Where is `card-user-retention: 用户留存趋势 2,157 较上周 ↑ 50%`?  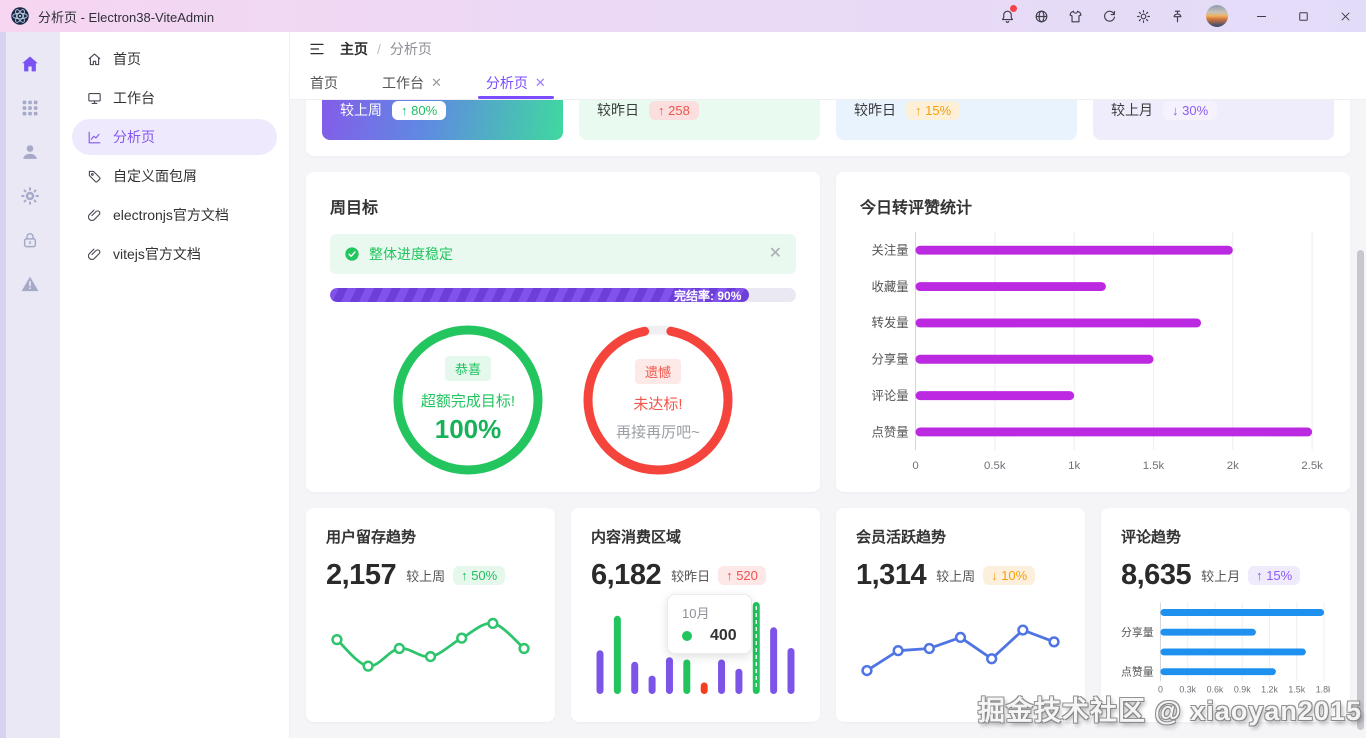 card-user-retention: 用户留存趋势 2,157 较上周 ↑ 50% is located at coordinates (430, 615).